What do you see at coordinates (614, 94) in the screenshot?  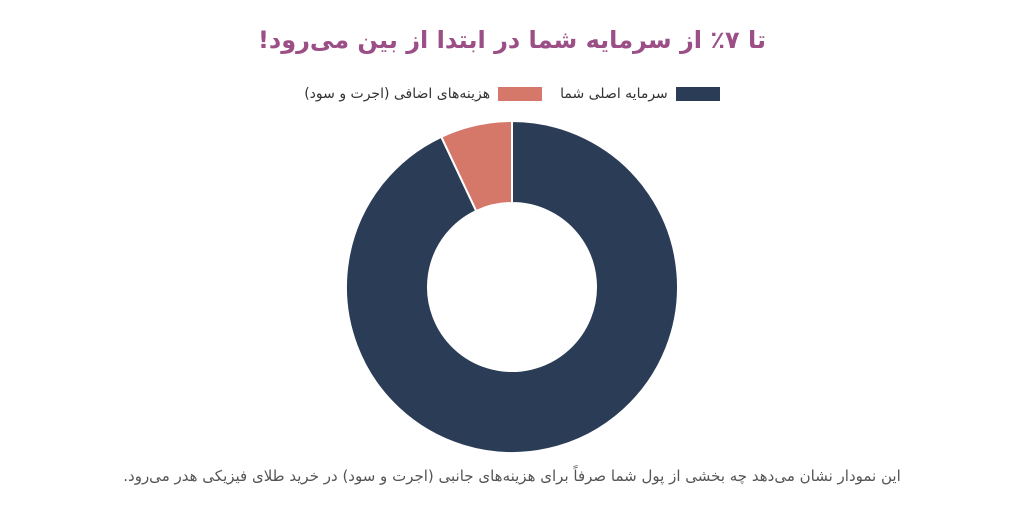 I see `legend-label-principal: سرمایه اصلی شما` at bounding box center [614, 94].